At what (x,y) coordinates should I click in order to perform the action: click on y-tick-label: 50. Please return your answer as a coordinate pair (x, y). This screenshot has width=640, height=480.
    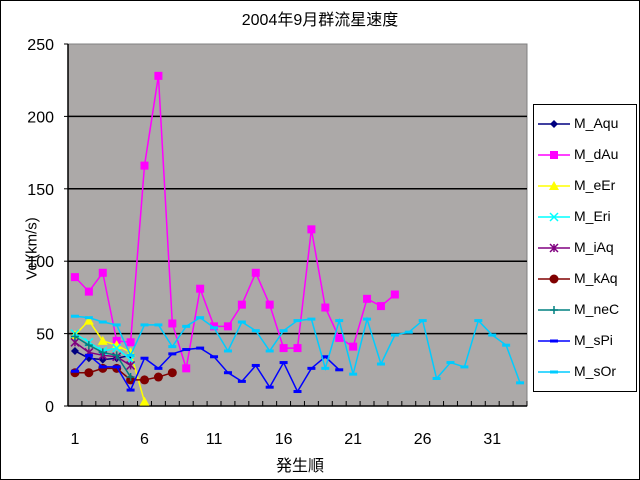
    Looking at the image, I should click on (45, 335).